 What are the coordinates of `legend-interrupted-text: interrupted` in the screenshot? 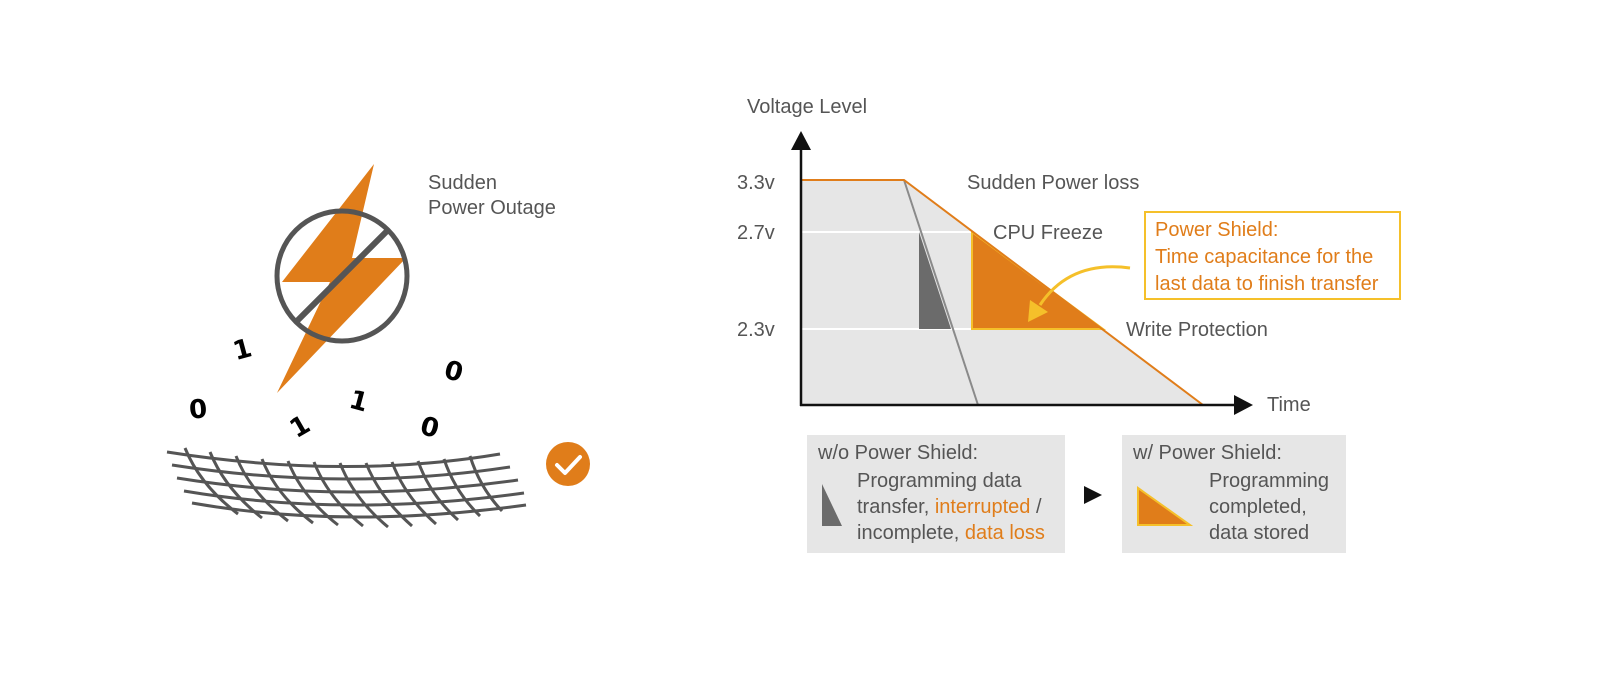 It's located at (982, 507).